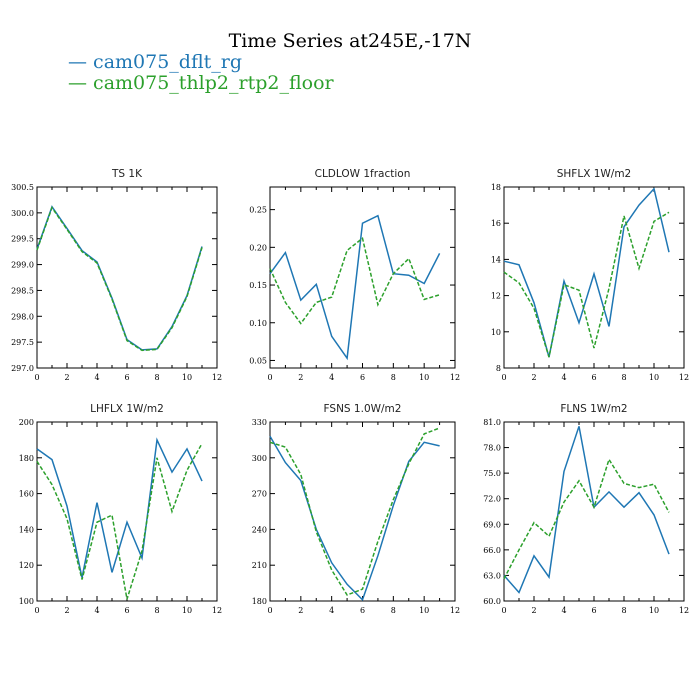  What do you see at coordinates (258, 247) in the screenshot?
I see `y-tick-label: 0.20` at bounding box center [258, 247].